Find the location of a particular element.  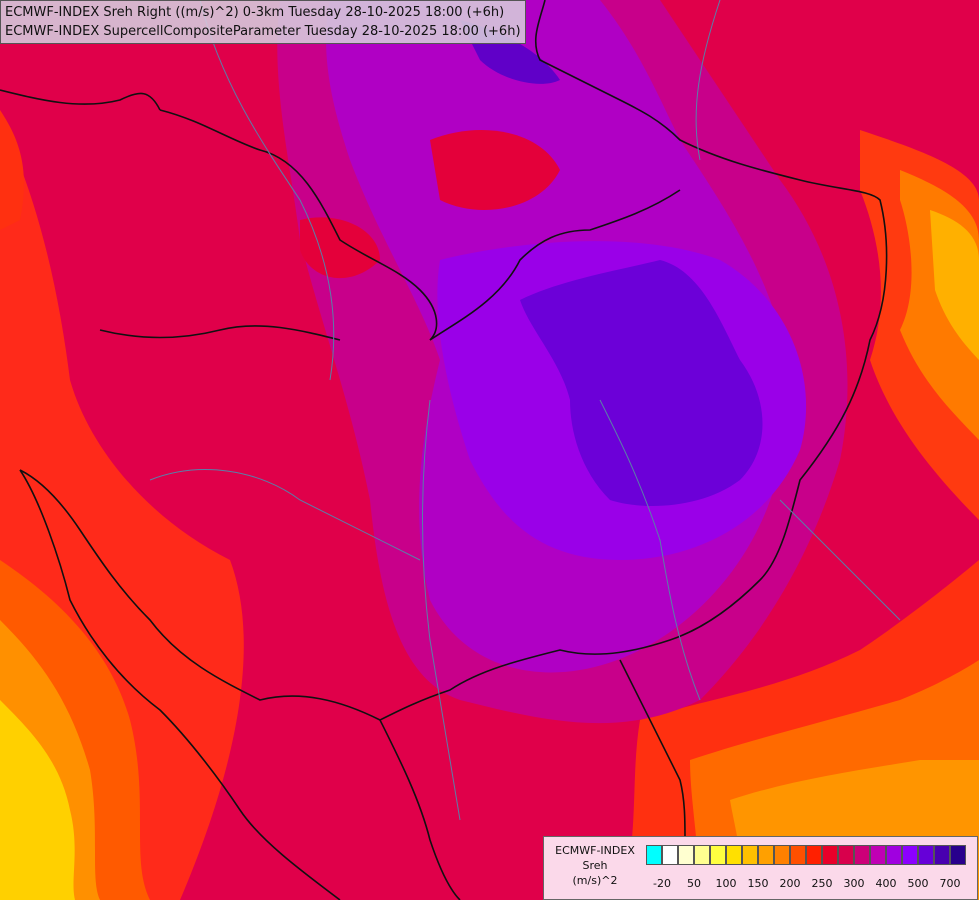

legend-tick-label: 200 is located at coordinates (790, 883).